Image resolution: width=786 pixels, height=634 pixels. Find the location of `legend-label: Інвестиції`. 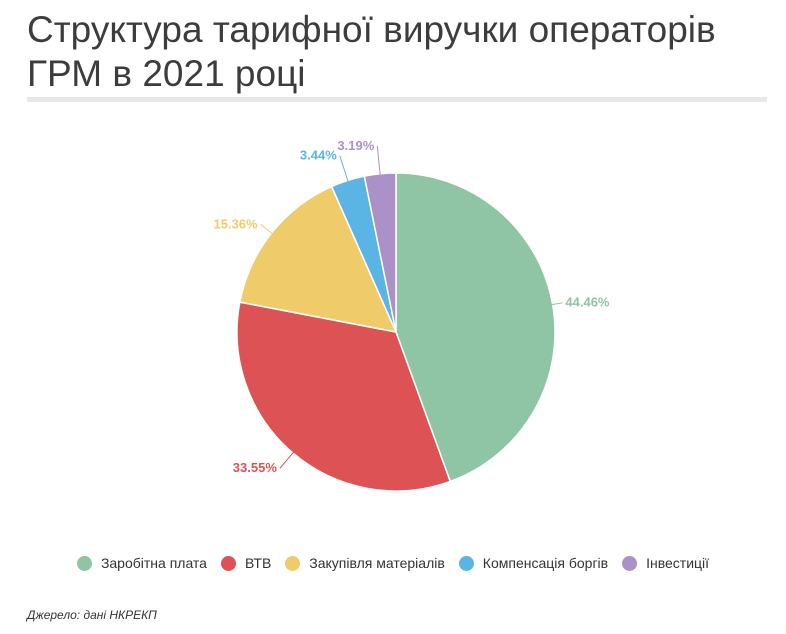

legend-label: Інвестиції is located at coordinates (678, 563).